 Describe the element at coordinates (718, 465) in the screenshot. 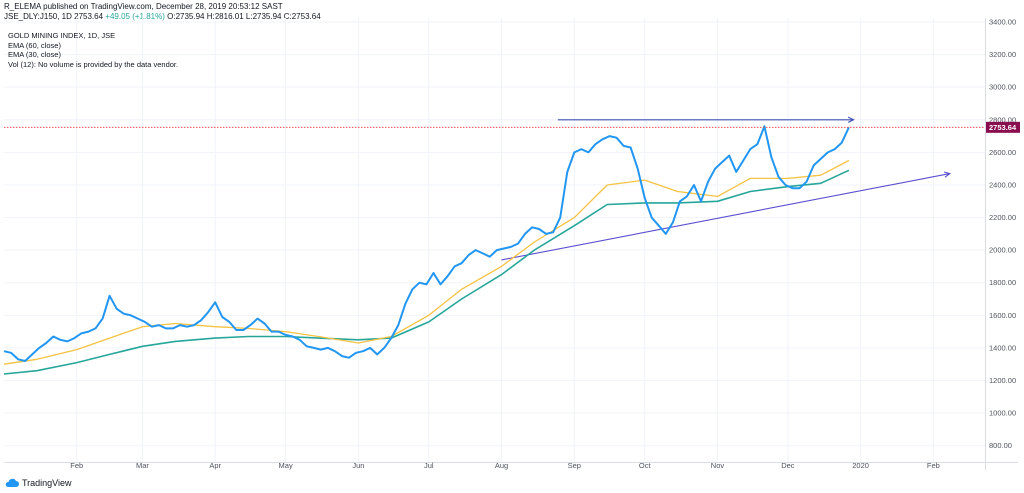

I see `x-tick-label: Nov` at that location.